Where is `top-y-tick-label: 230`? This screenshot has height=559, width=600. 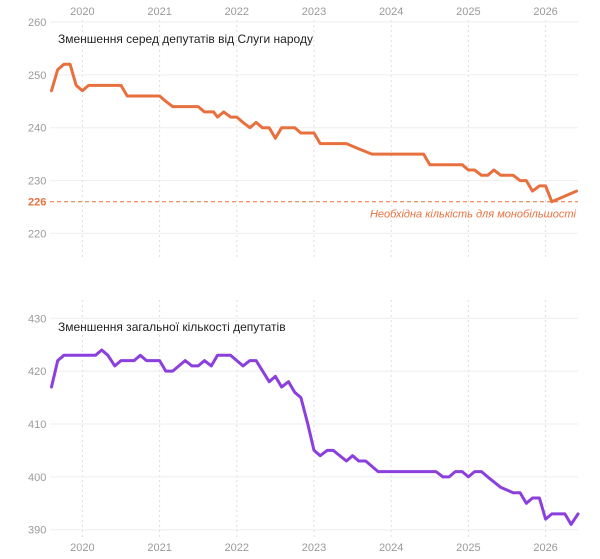
top-y-tick-label: 230 is located at coordinates (37, 182).